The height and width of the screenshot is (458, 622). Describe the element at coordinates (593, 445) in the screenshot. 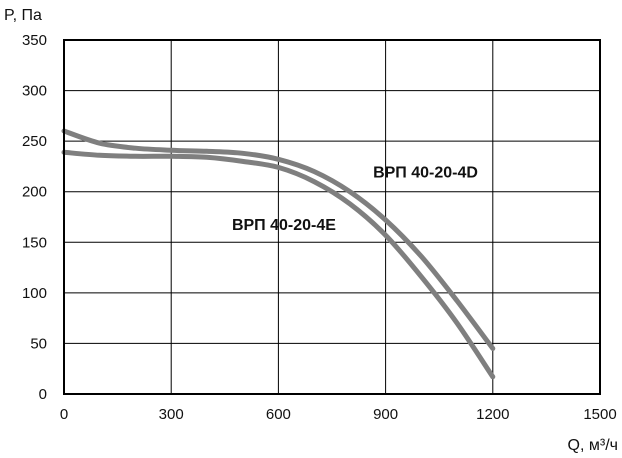

I see `x-axis-title: Q, м³/ч` at that location.